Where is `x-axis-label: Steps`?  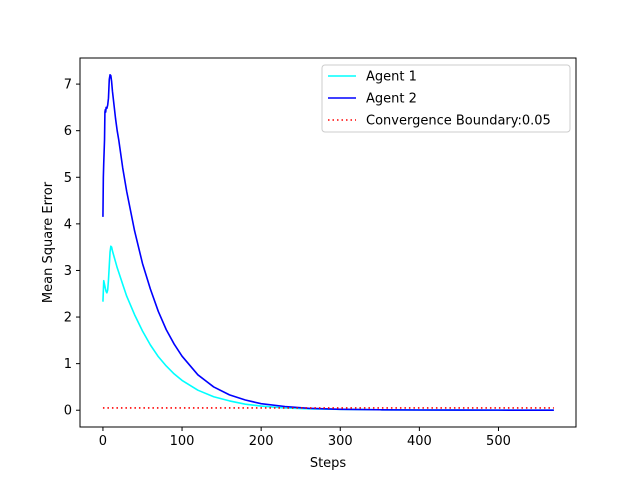
x-axis-label: Steps is located at coordinates (328, 463).